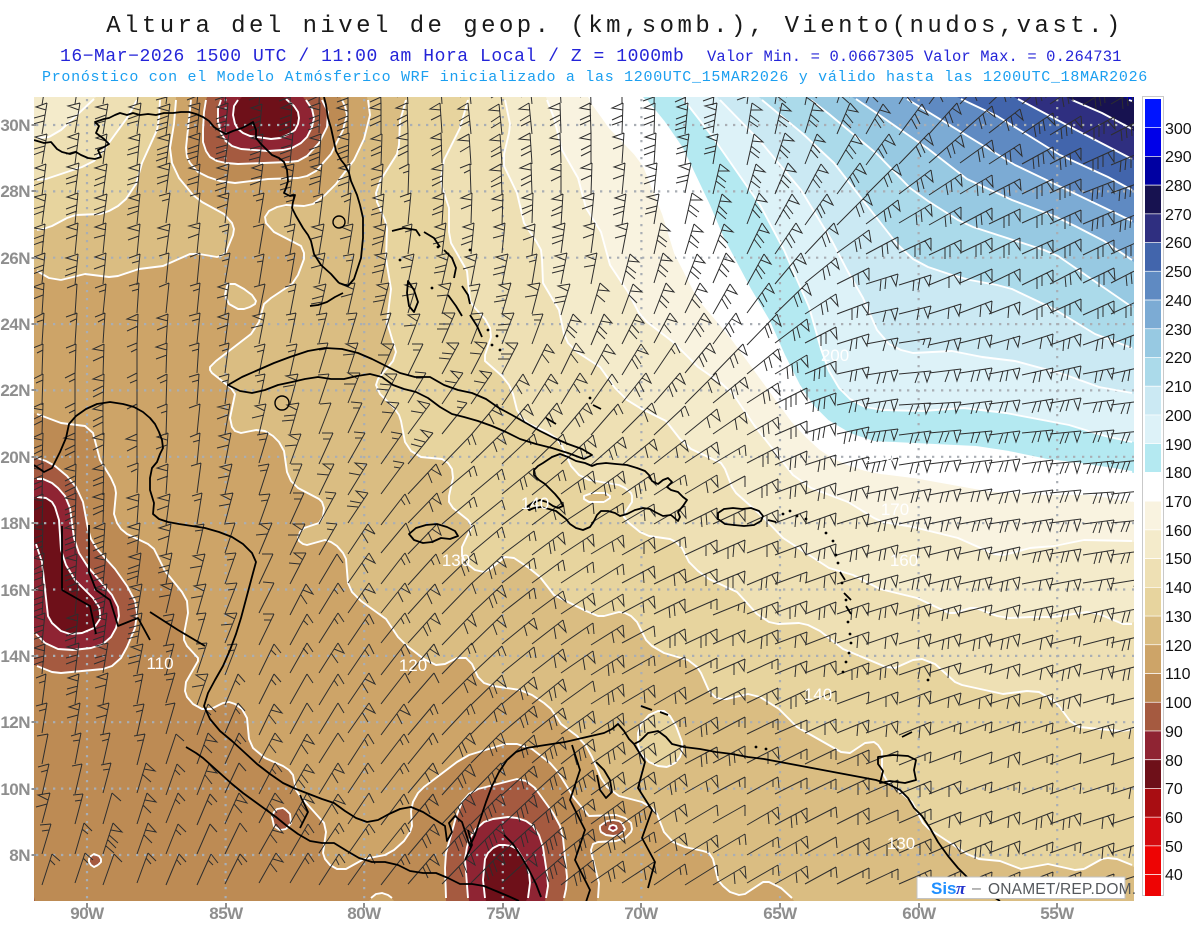 This screenshot has height=927, width=1200. I want to click on svg-text: 90, so click(1174, 732).